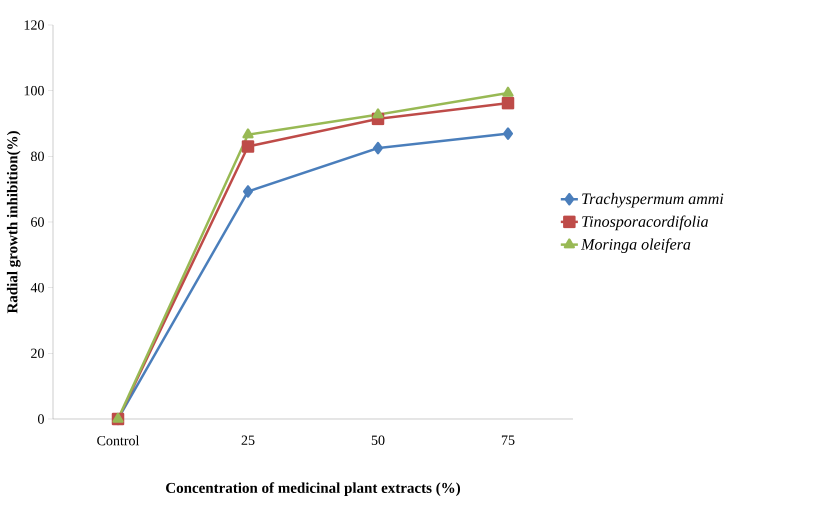 The image size is (830, 523). Describe the element at coordinates (118, 441) in the screenshot. I see `x-tick-label: Control` at that location.